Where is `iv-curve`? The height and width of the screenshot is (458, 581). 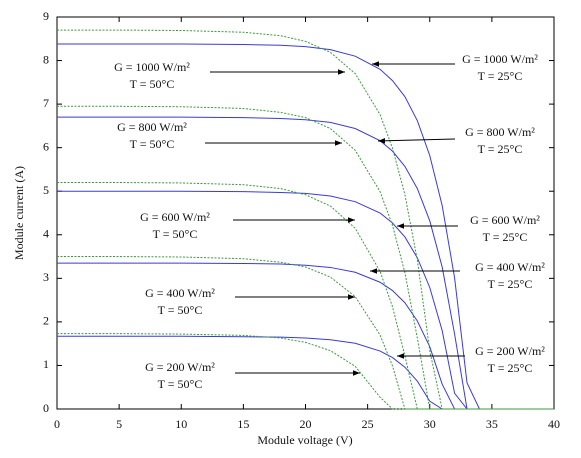 iv-curve is located at coordinates (305, 371).